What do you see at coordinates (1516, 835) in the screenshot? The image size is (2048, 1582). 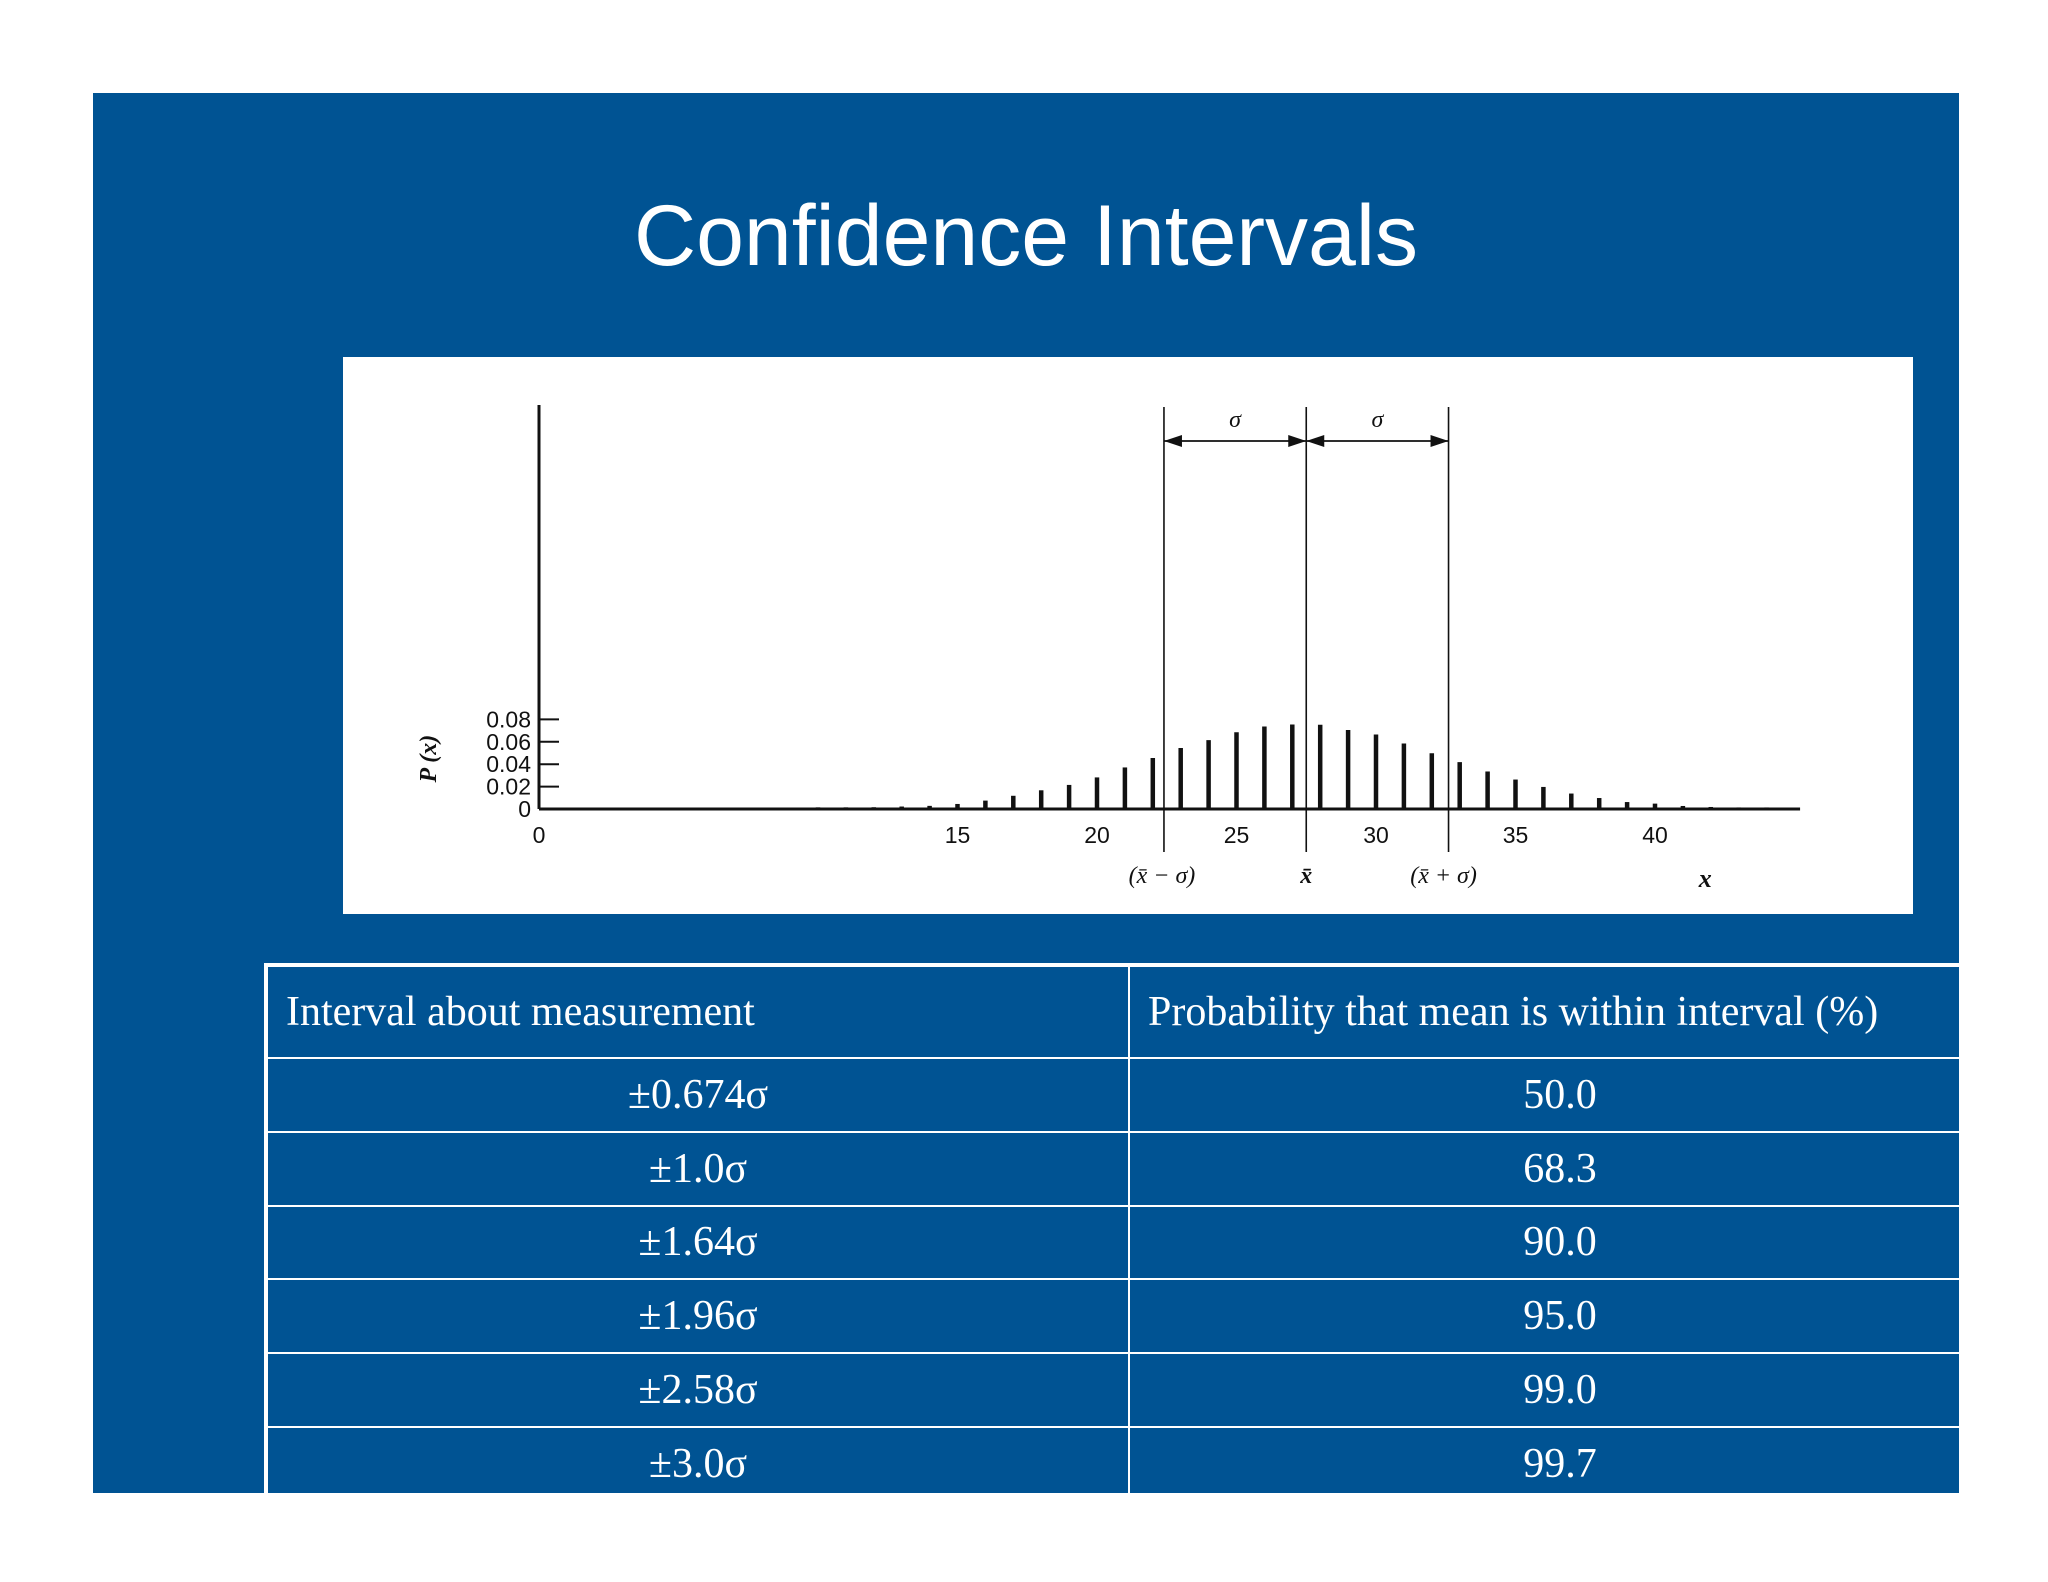 I see `x-tick-label: 35` at bounding box center [1516, 835].